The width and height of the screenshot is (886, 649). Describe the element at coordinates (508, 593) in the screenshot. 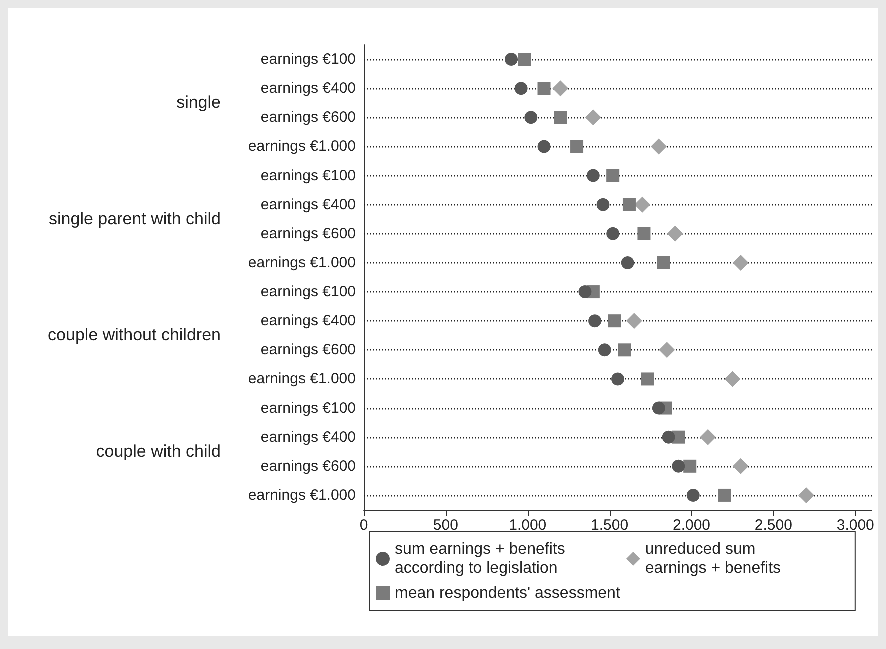

I see `legend-label: mean respondents' assessment` at that location.